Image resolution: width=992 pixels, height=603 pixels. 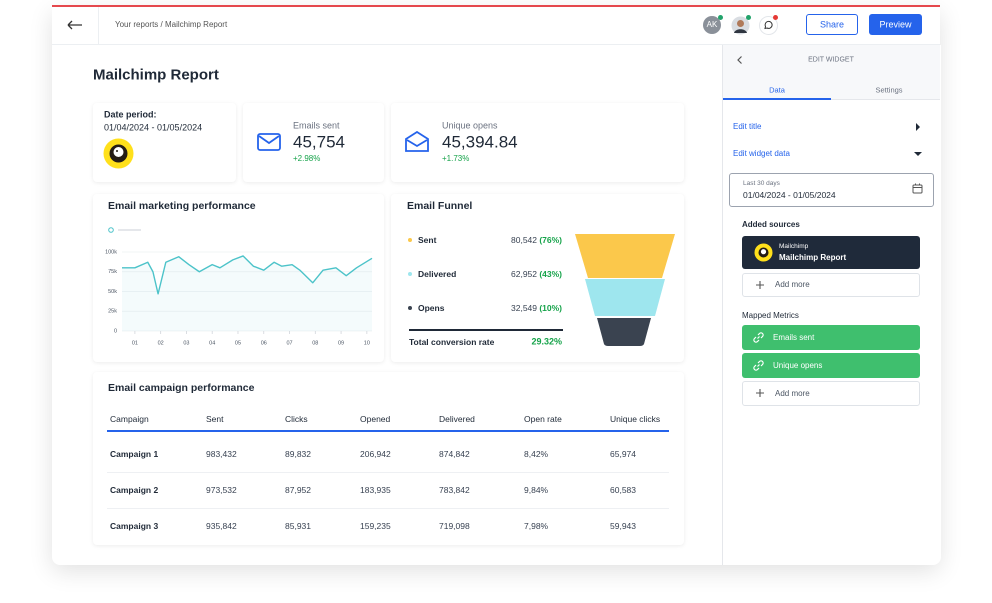 I want to click on comments-button, so click(x=768, y=25).